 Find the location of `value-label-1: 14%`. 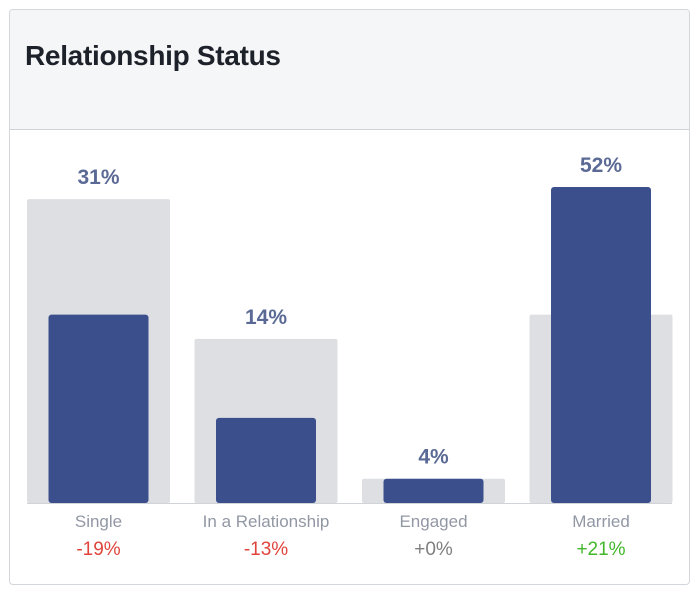

value-label-1: 14% is located at coordinates (266, 317).